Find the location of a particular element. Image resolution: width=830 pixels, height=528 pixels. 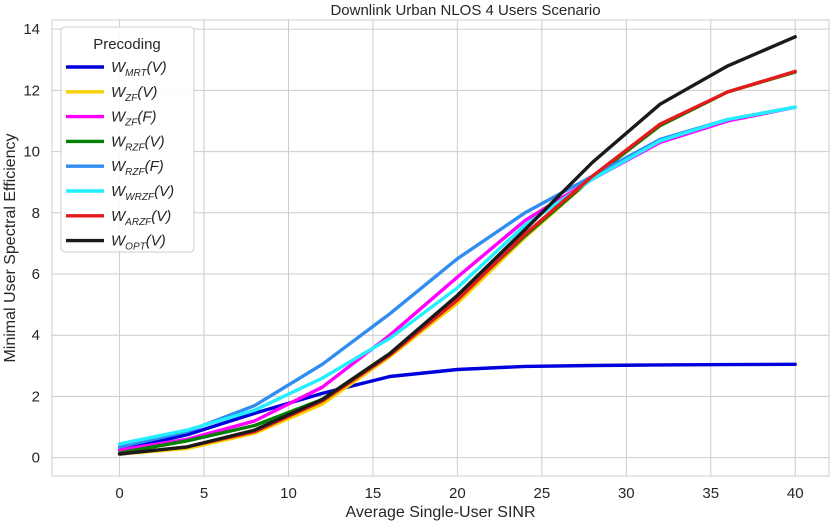

y-tick-label: 6 is located at coordinates (36, 274).